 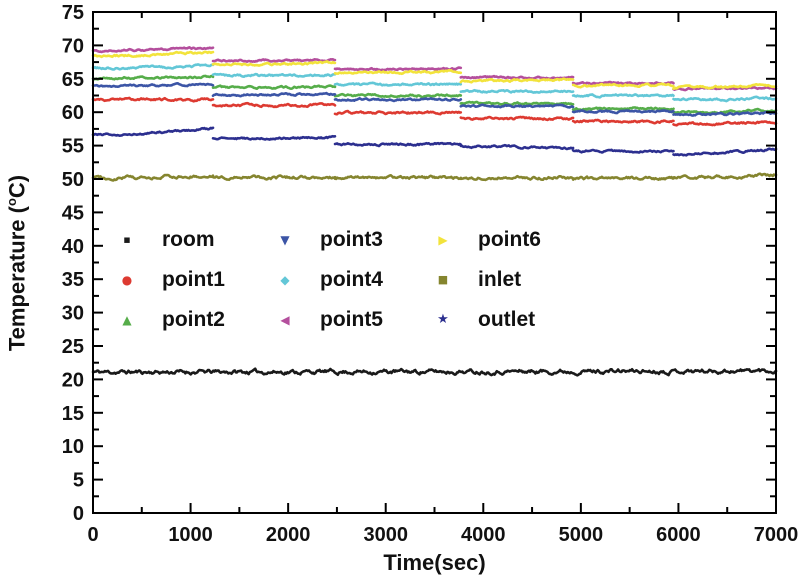 I want to click on series-room, so click(x=434, y=372).